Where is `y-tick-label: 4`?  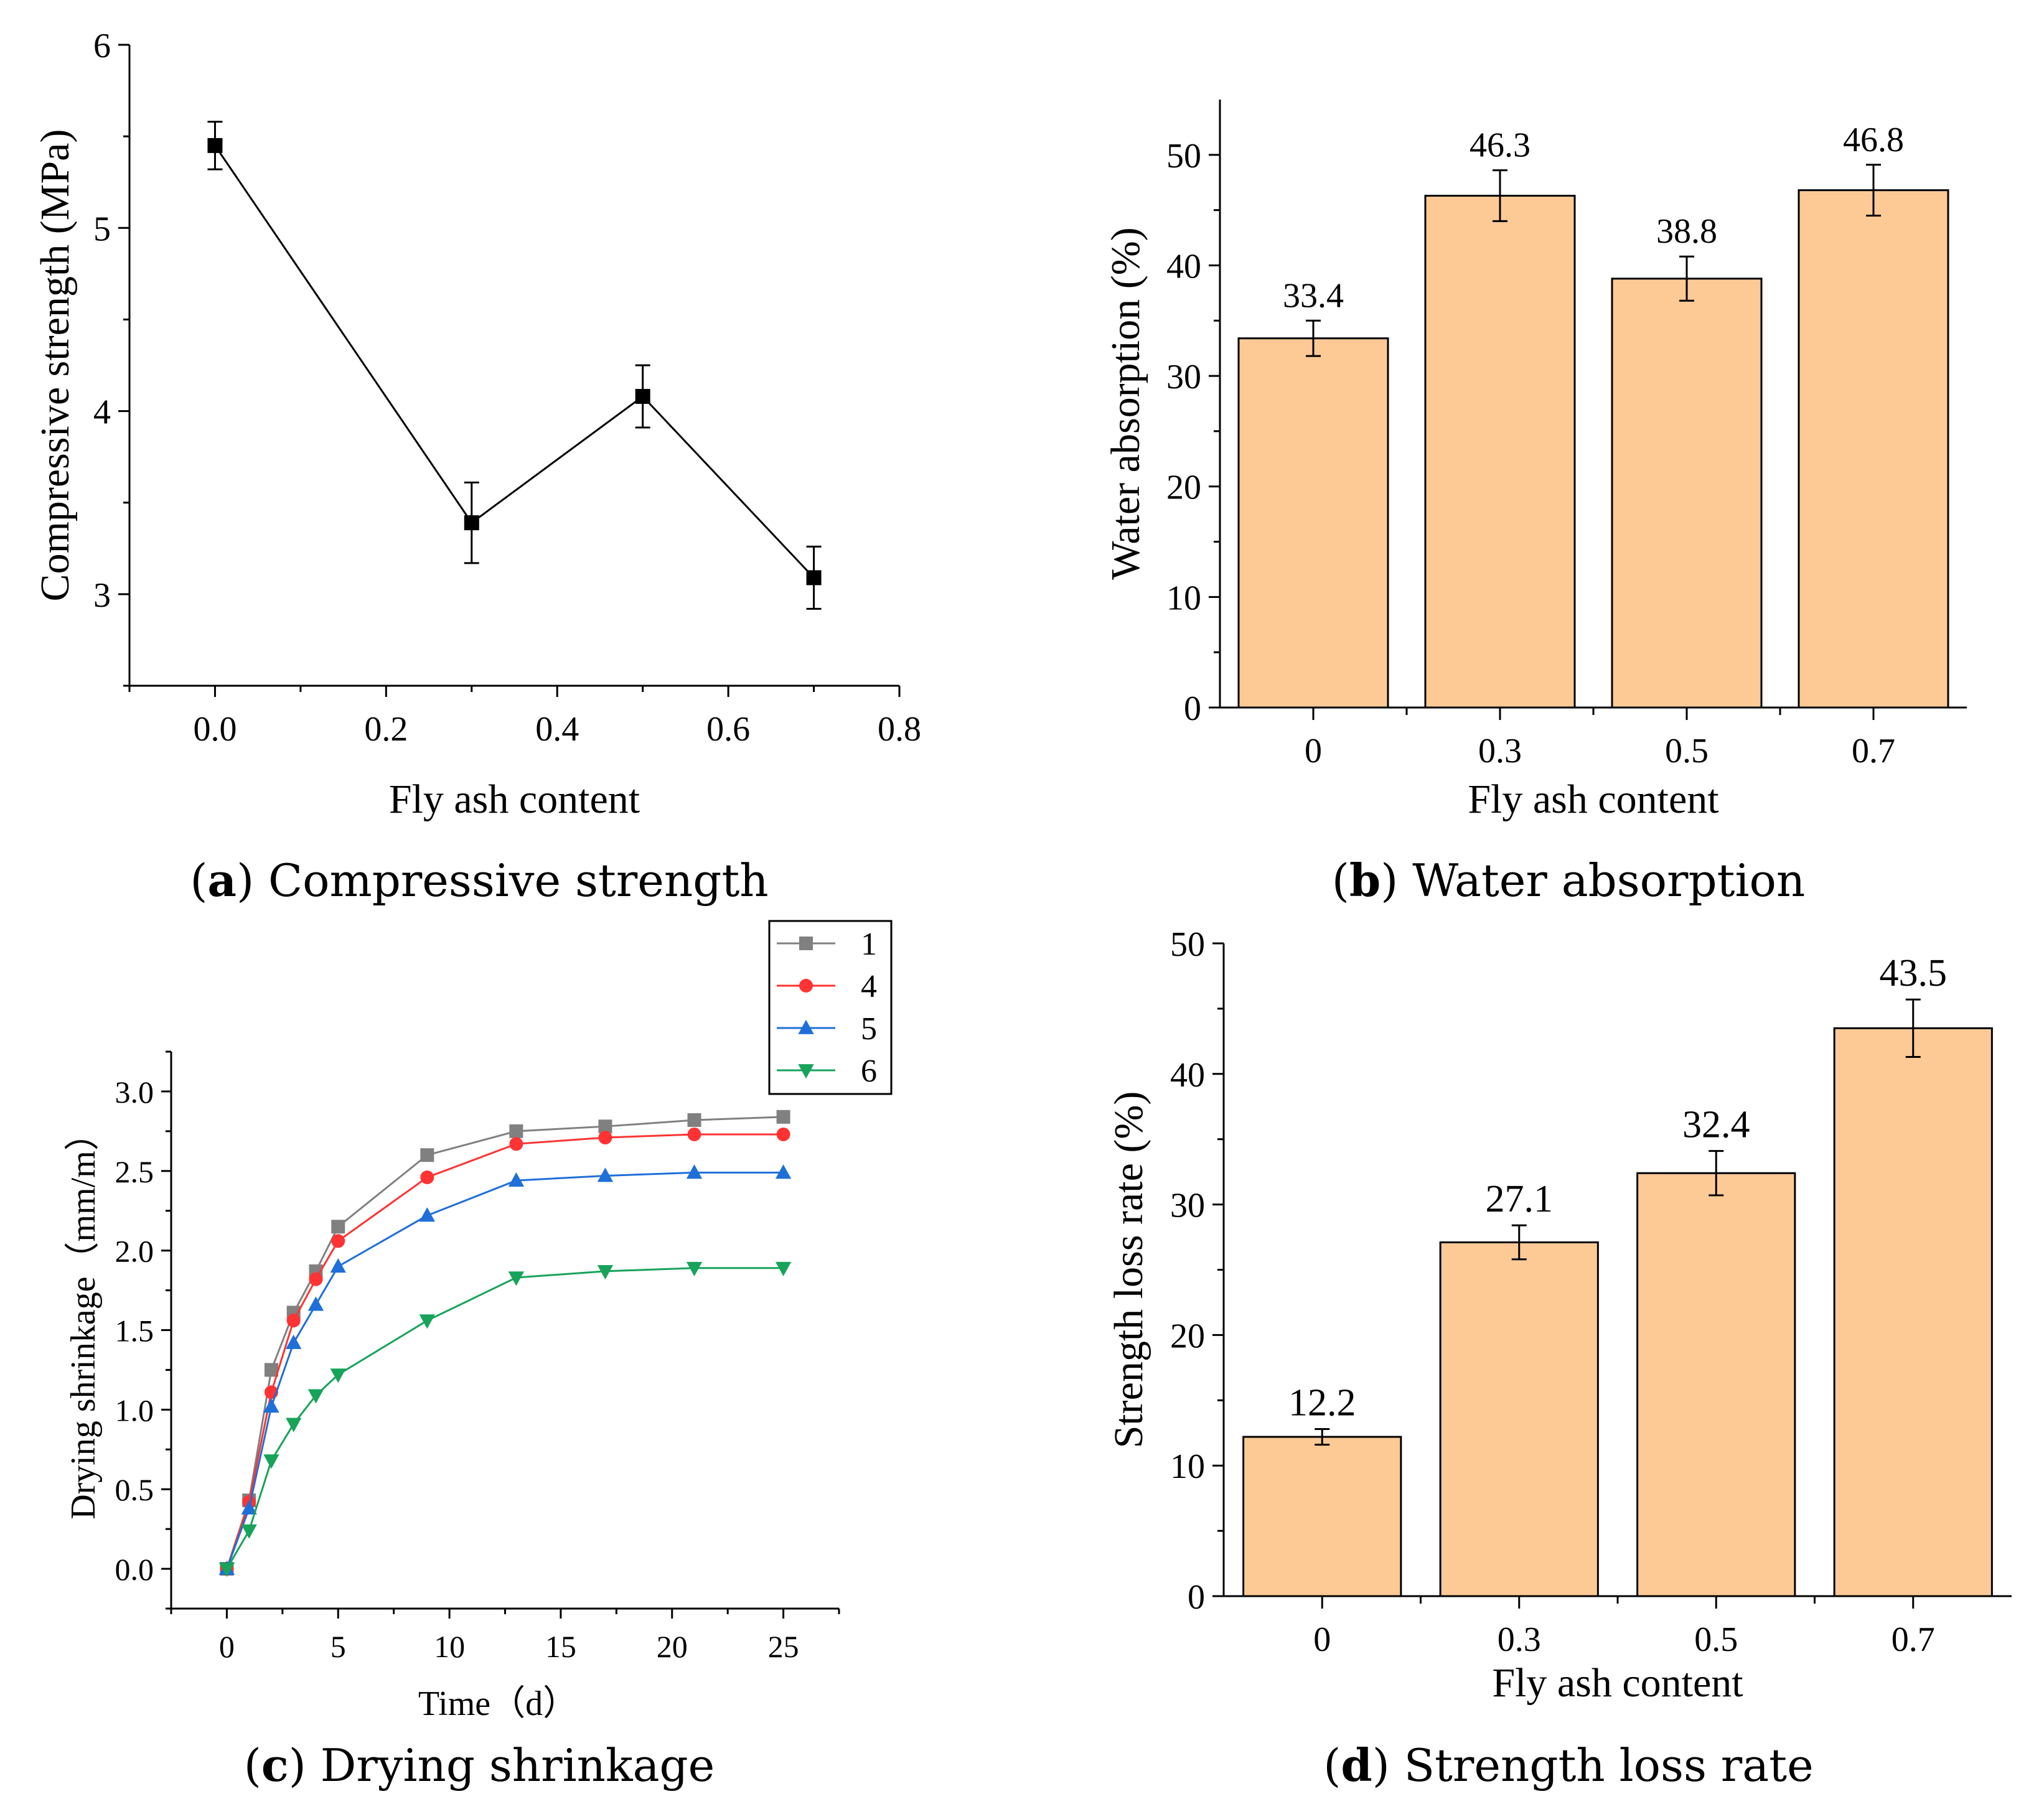
y-tick-label: 4 is located at coordinates (102, 413).